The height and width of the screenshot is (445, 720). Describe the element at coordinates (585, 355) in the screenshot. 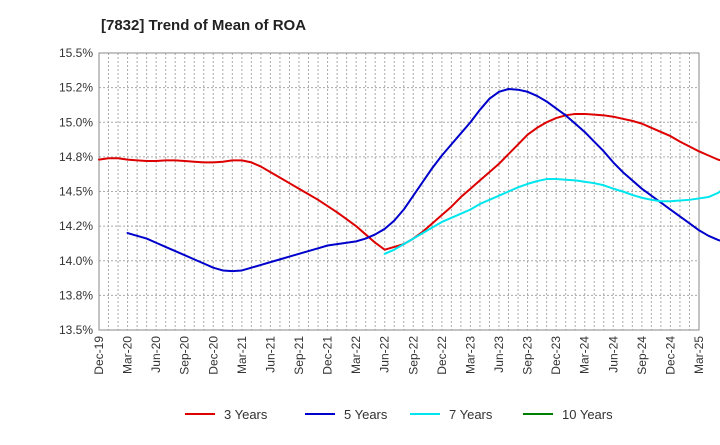

I see `x-tick-label: Mar-24` at that location.